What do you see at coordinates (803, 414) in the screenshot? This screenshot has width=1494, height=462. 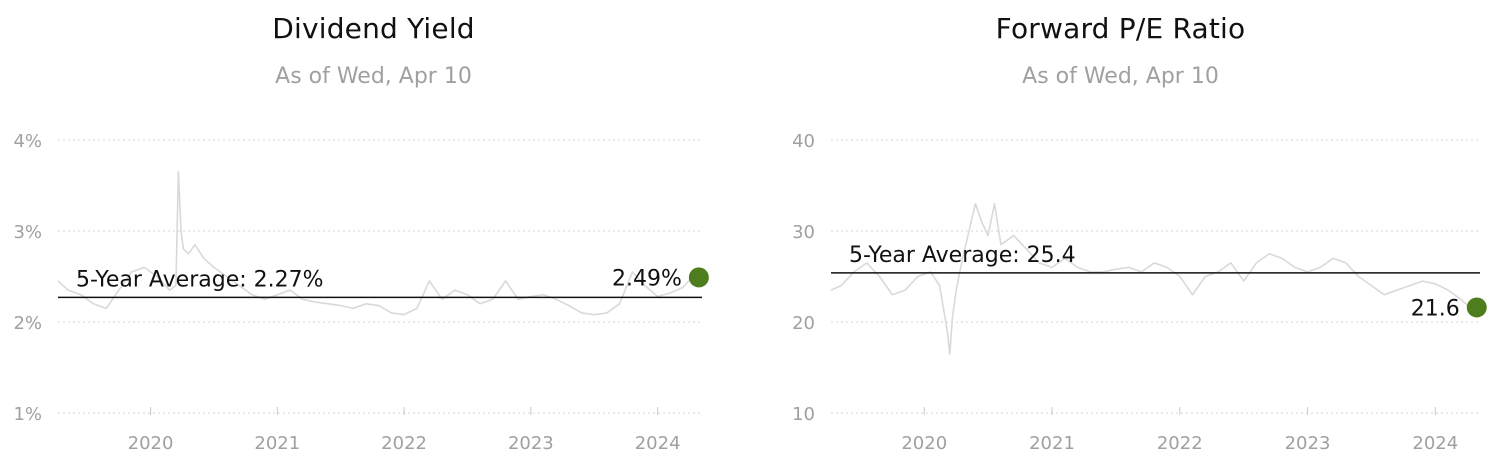 I see `y-tick-label: 10` at bounding box center [803, 414].